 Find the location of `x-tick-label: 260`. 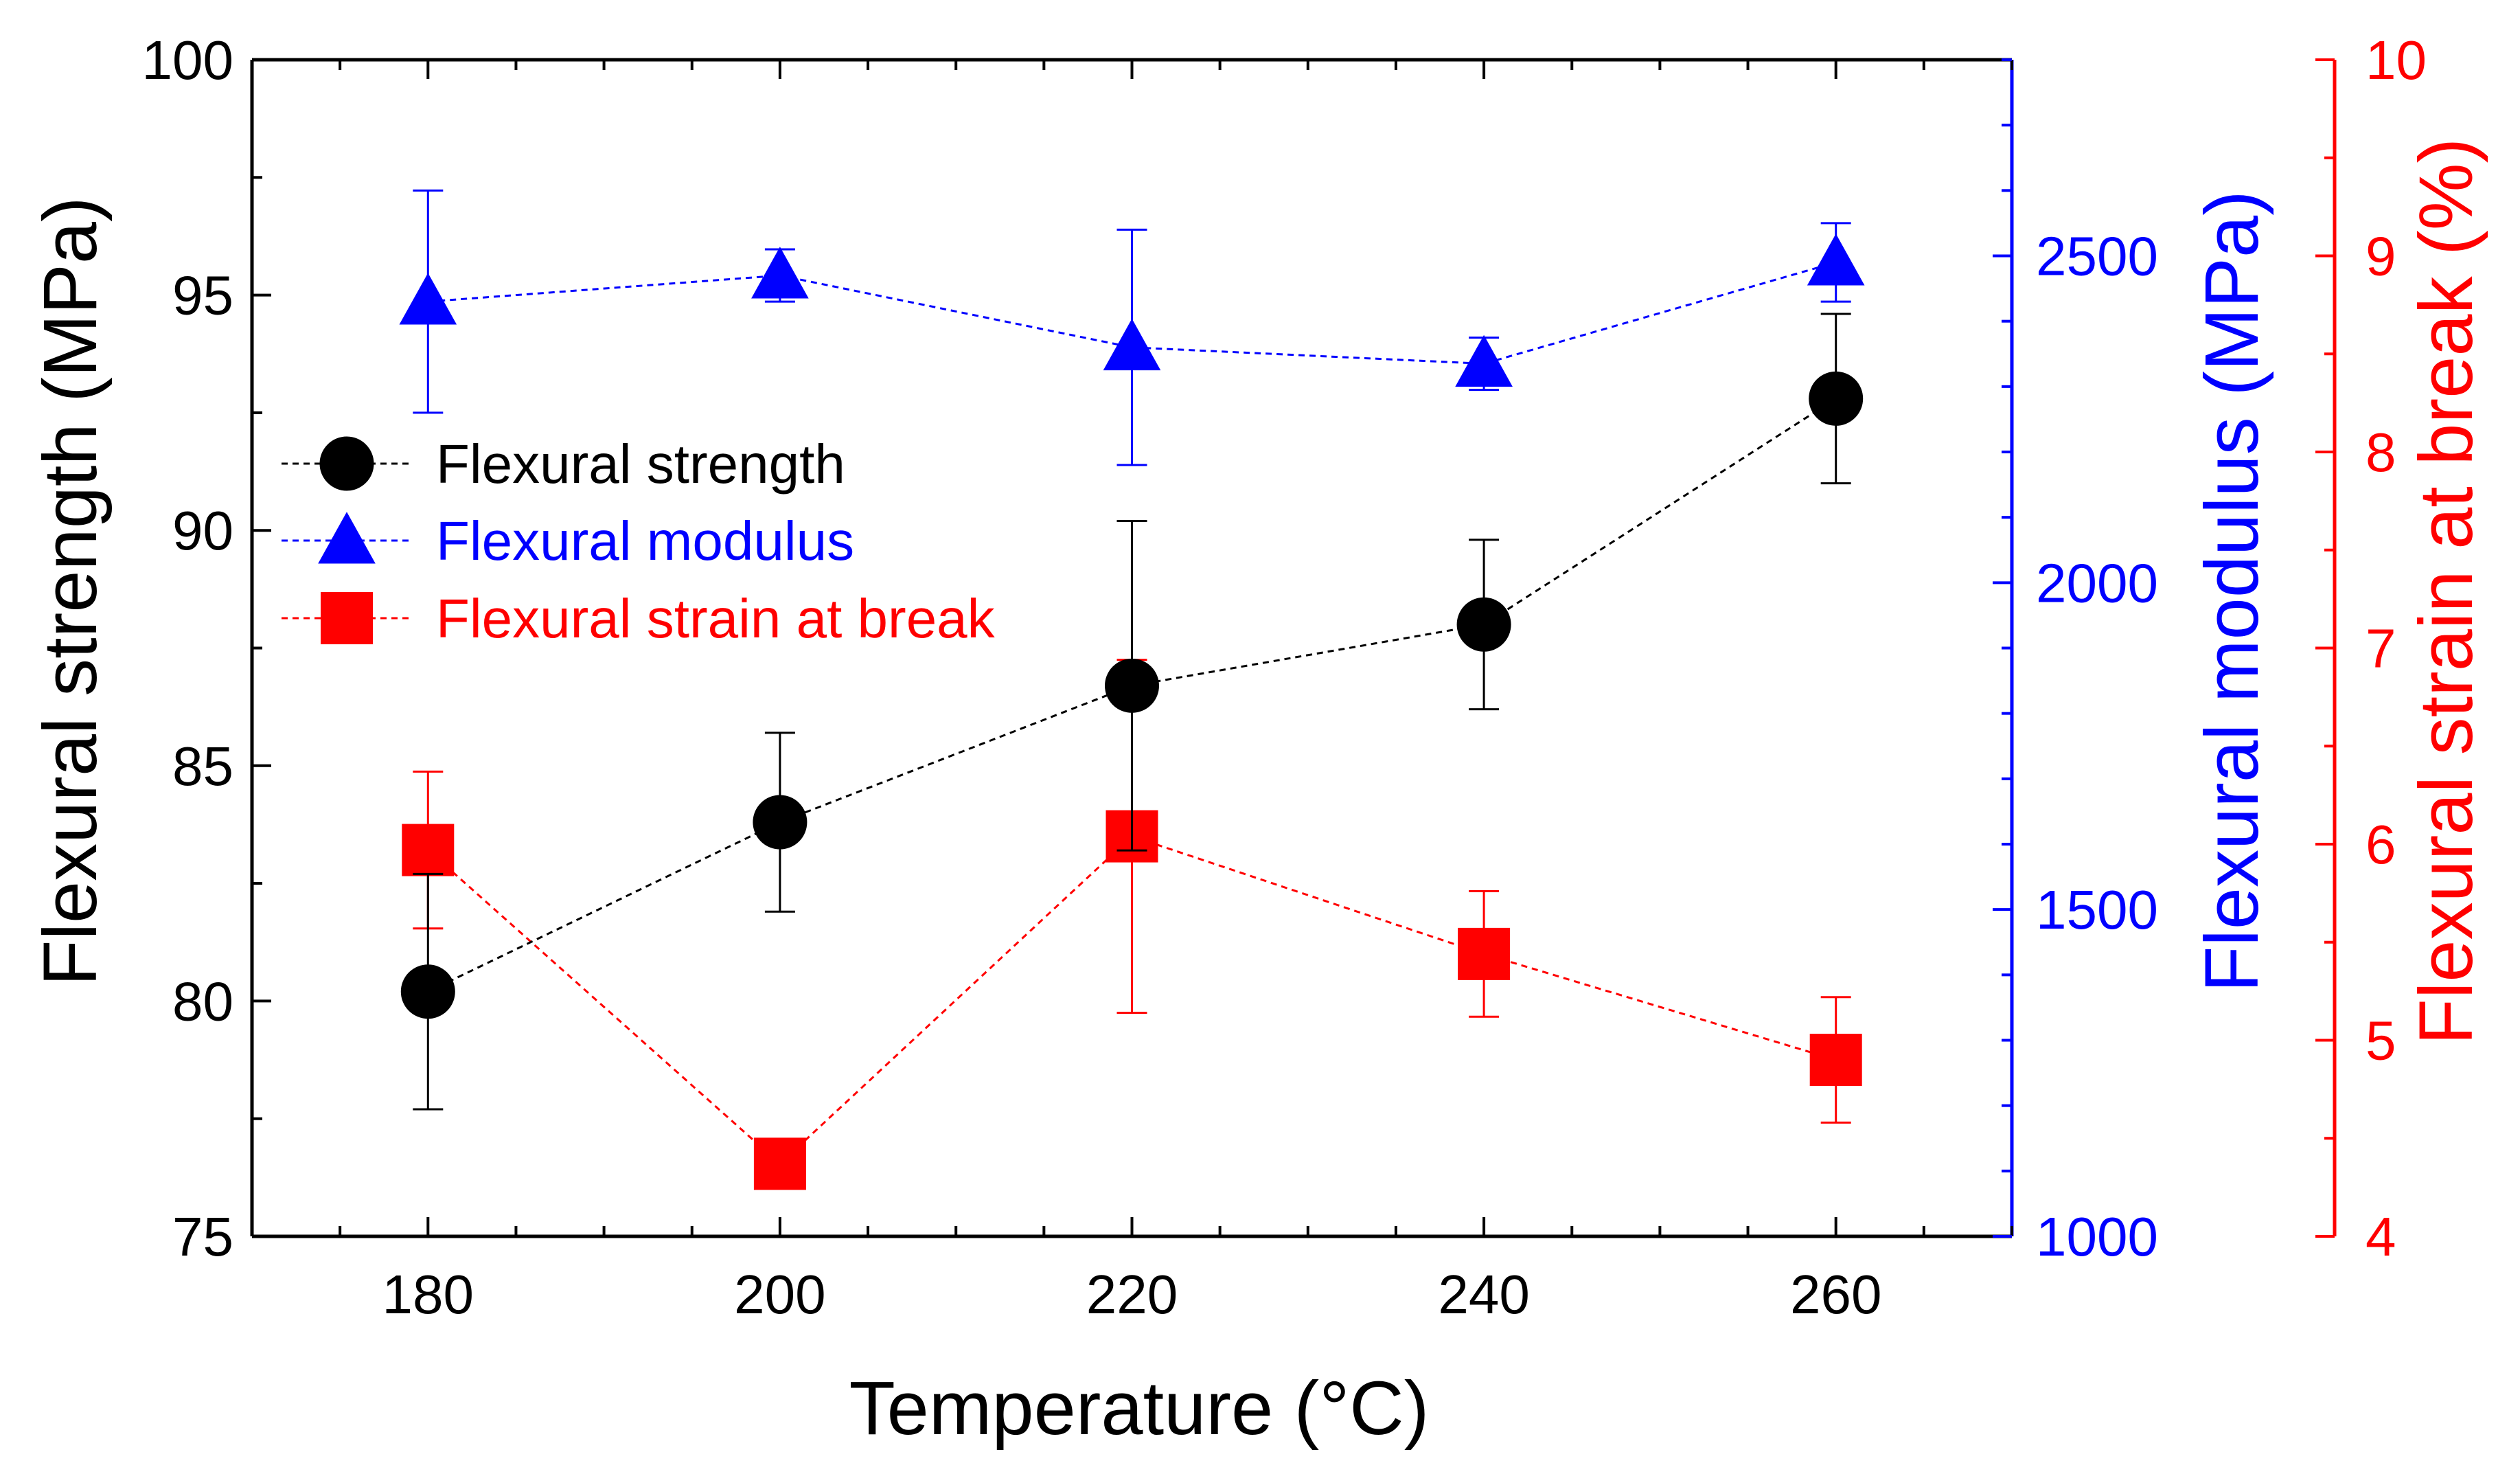

x-tick-label: 260 is located at coordinates (1835, 1294).